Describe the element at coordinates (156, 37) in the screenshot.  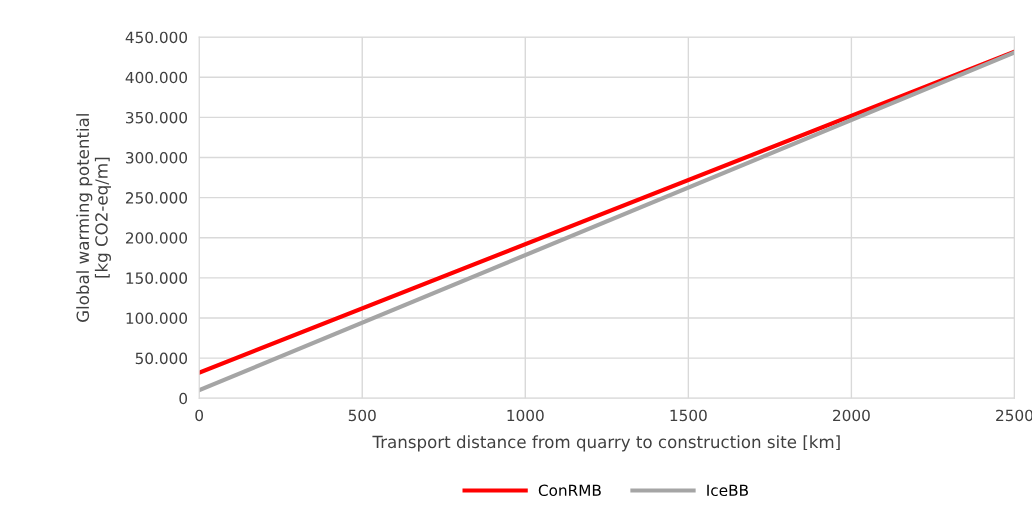
I see `y-tick-label: 450.000` at that location.